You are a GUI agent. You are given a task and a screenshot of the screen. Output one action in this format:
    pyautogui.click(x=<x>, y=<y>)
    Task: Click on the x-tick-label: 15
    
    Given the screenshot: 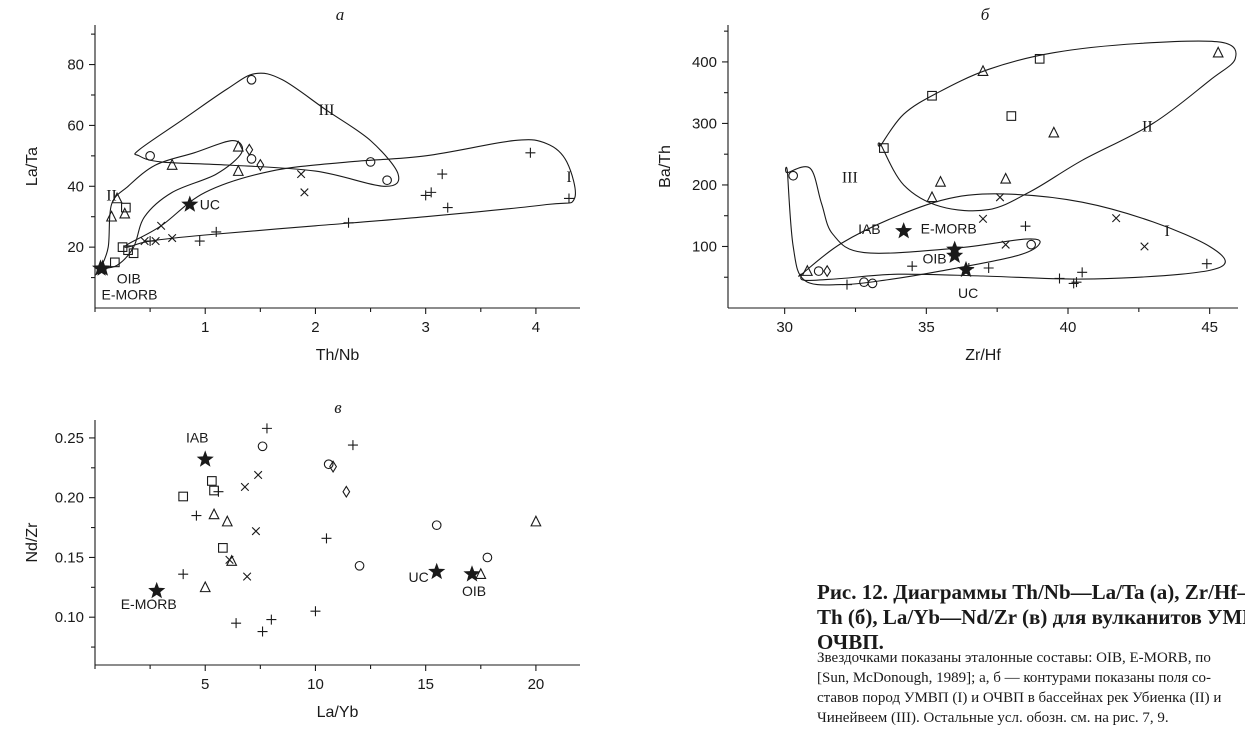 What is the action you would take?
    pyautogui.click(x=425, y=684)
    